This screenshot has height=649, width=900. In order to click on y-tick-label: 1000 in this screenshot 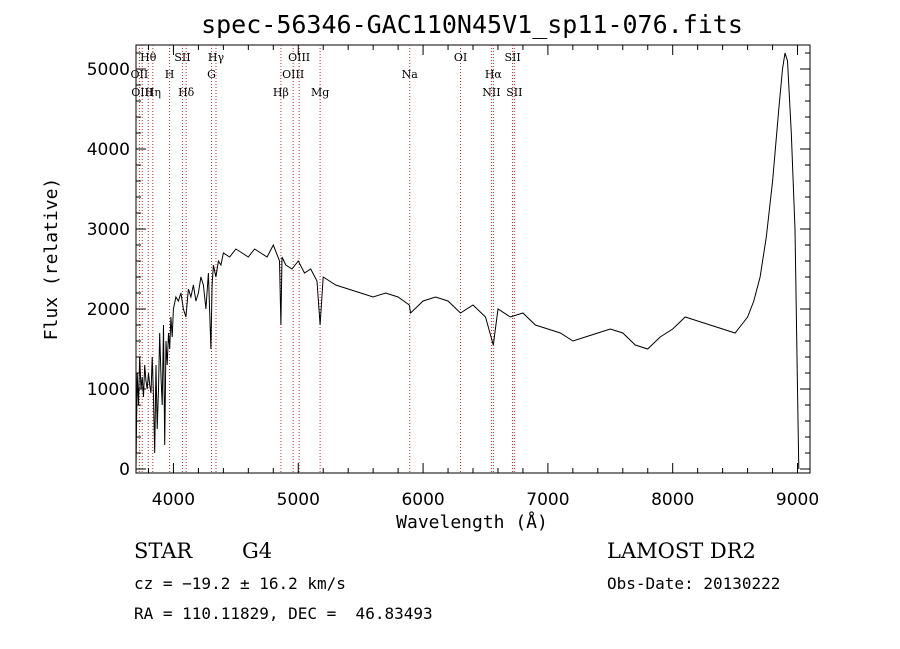, I will do `click(108, 390)`.